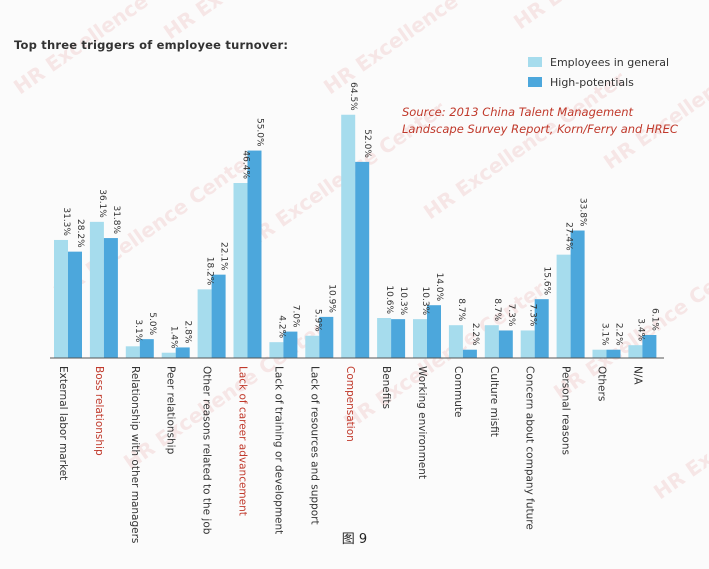 This screenshot has width=709, height=569. What do you see at coordinates (422, 422) in the screenshot?
I see `category-label: Working environment` at bounding box center [422, 422].